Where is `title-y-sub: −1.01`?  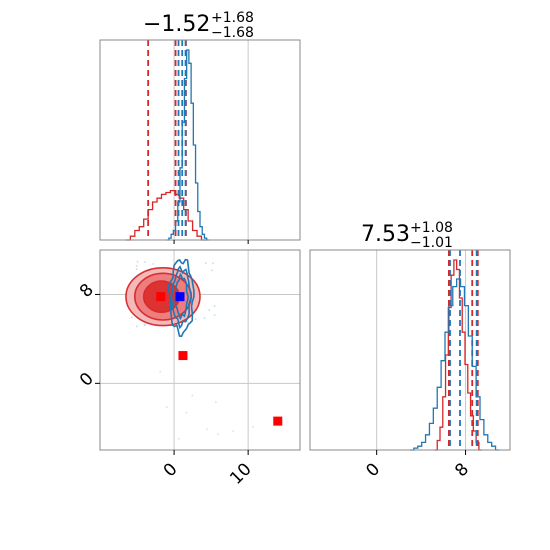 title-y-sub: −1.01 is located at coordinates (431, 243).